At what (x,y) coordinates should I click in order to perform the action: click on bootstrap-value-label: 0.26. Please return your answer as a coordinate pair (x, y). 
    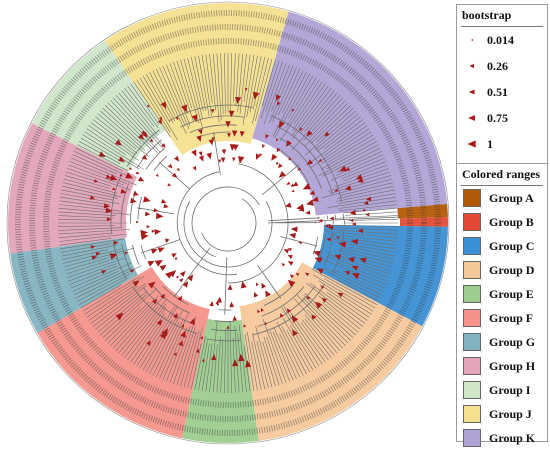
    Looking at the image, I should click on (497, 65).